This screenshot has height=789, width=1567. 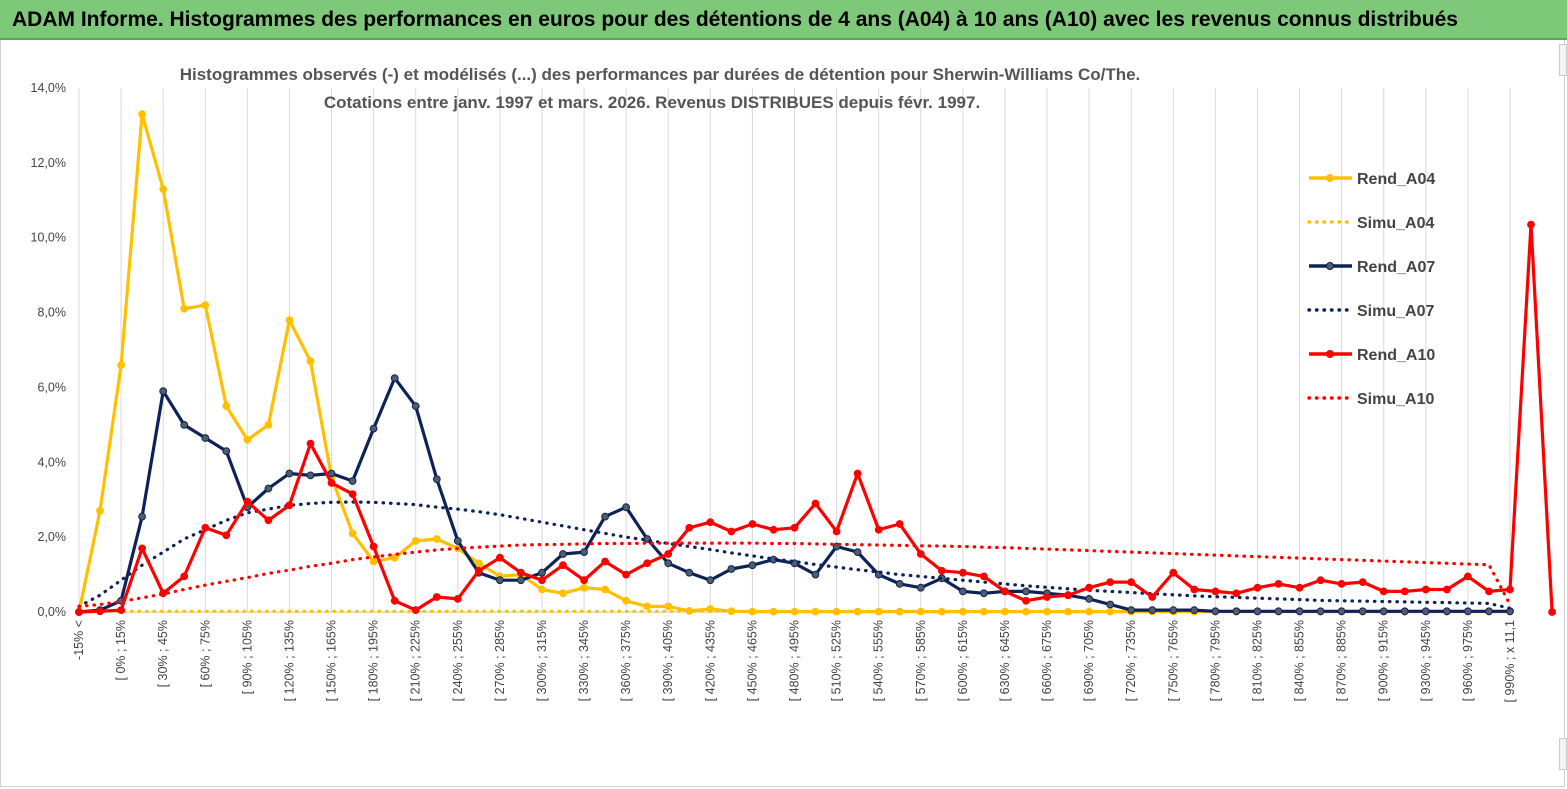 I want to click on x-tick-label: [ 0% ; 15%, so click(x=121, y=650).